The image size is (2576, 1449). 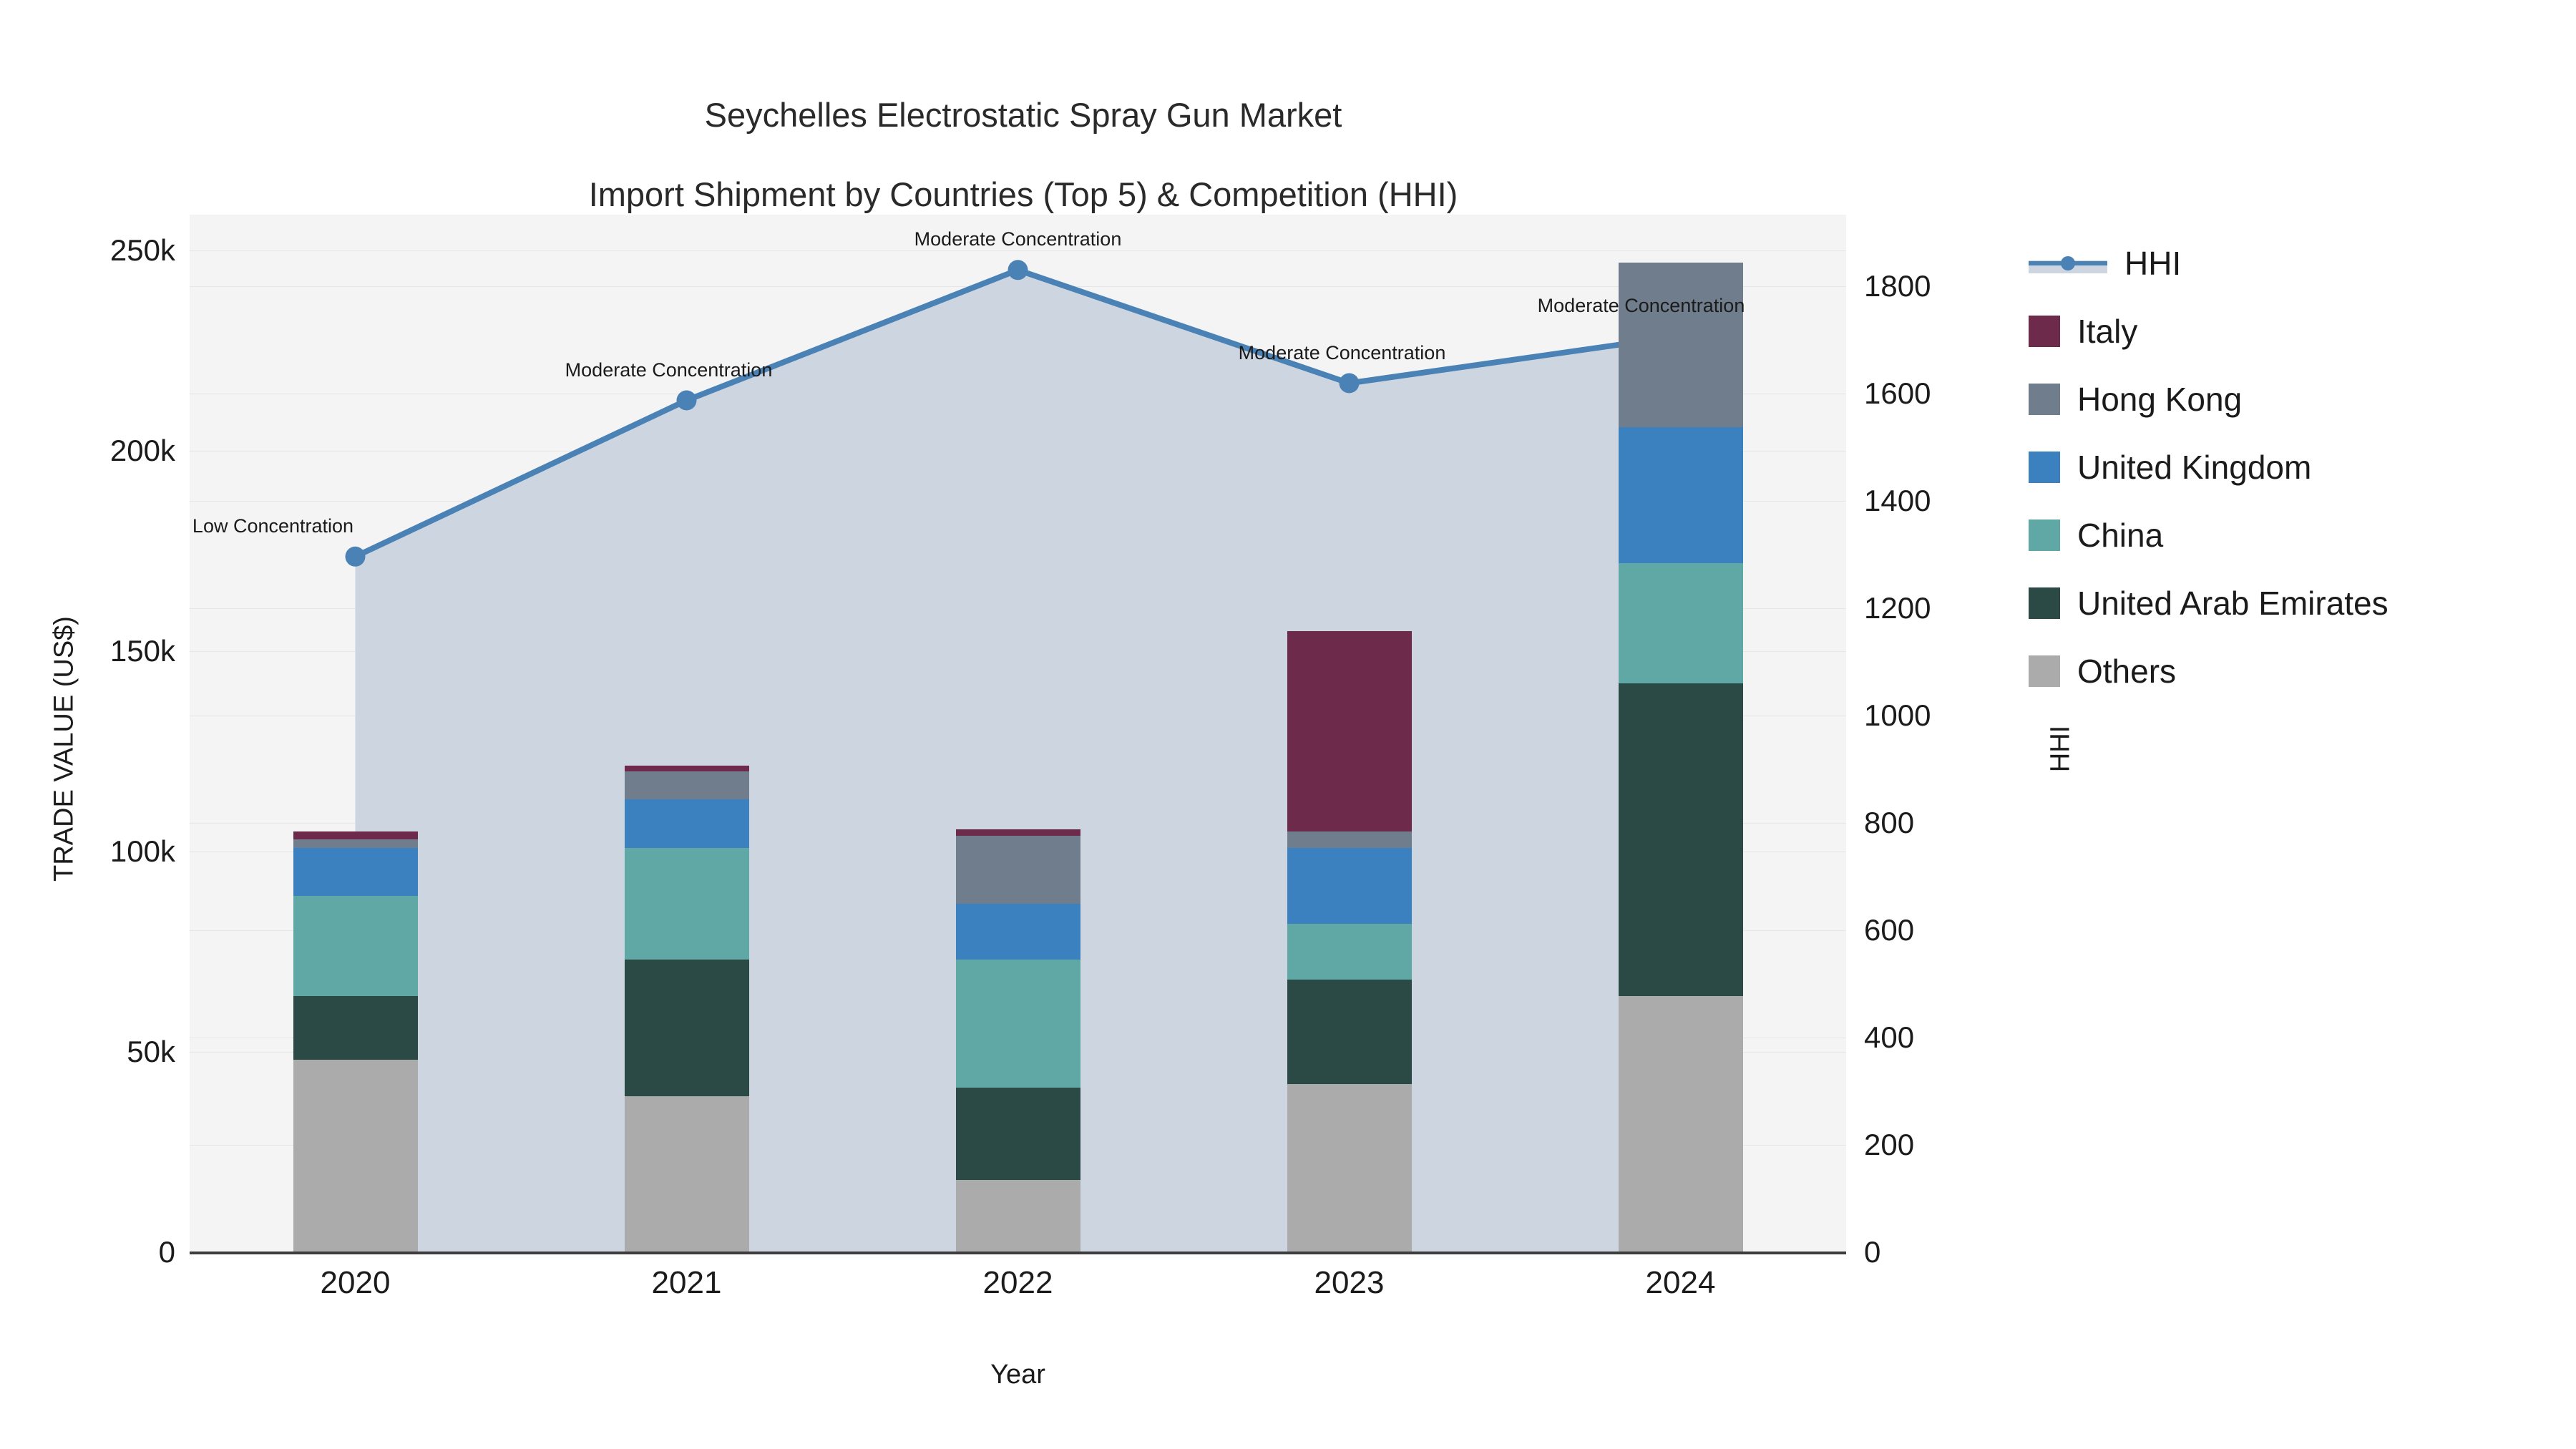 I want to click on legend-item: HHI, so click(x=2209, y=263).